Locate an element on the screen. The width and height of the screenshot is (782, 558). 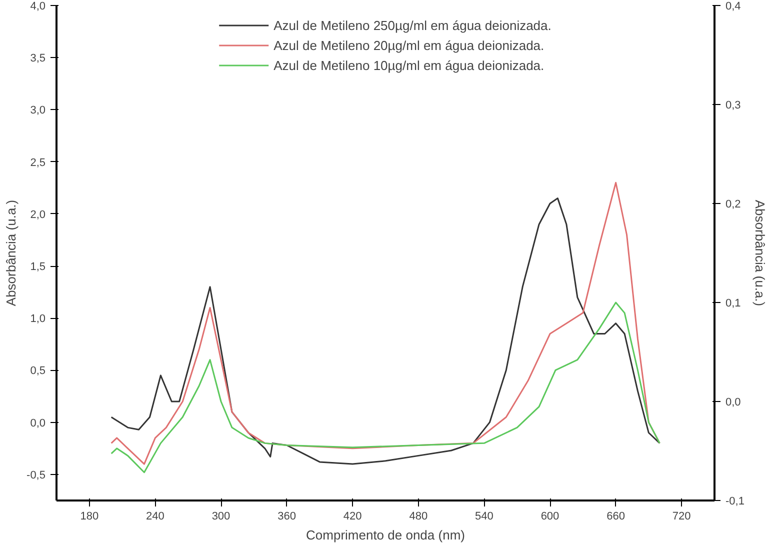
y2-axis-title: Absorbância (u.a.) is located at coordinates (760, 253).